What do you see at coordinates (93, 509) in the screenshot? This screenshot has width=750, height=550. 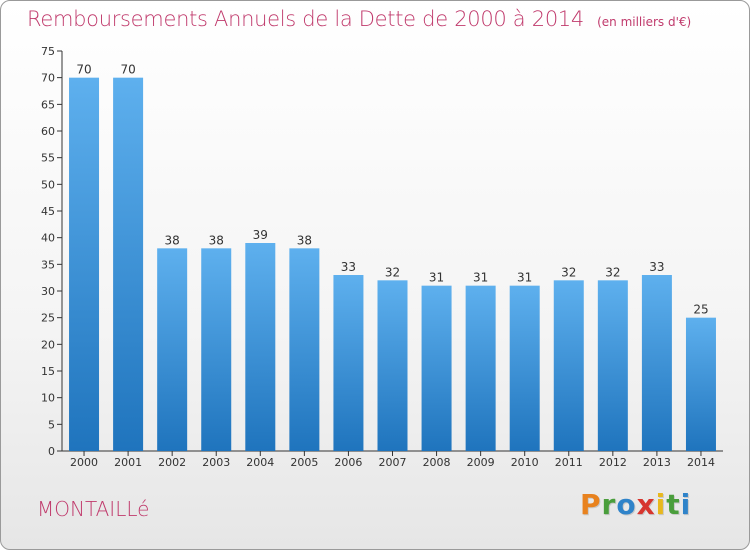 I see `commune-name: MONTAILLé` at bounding box center [93, 509].